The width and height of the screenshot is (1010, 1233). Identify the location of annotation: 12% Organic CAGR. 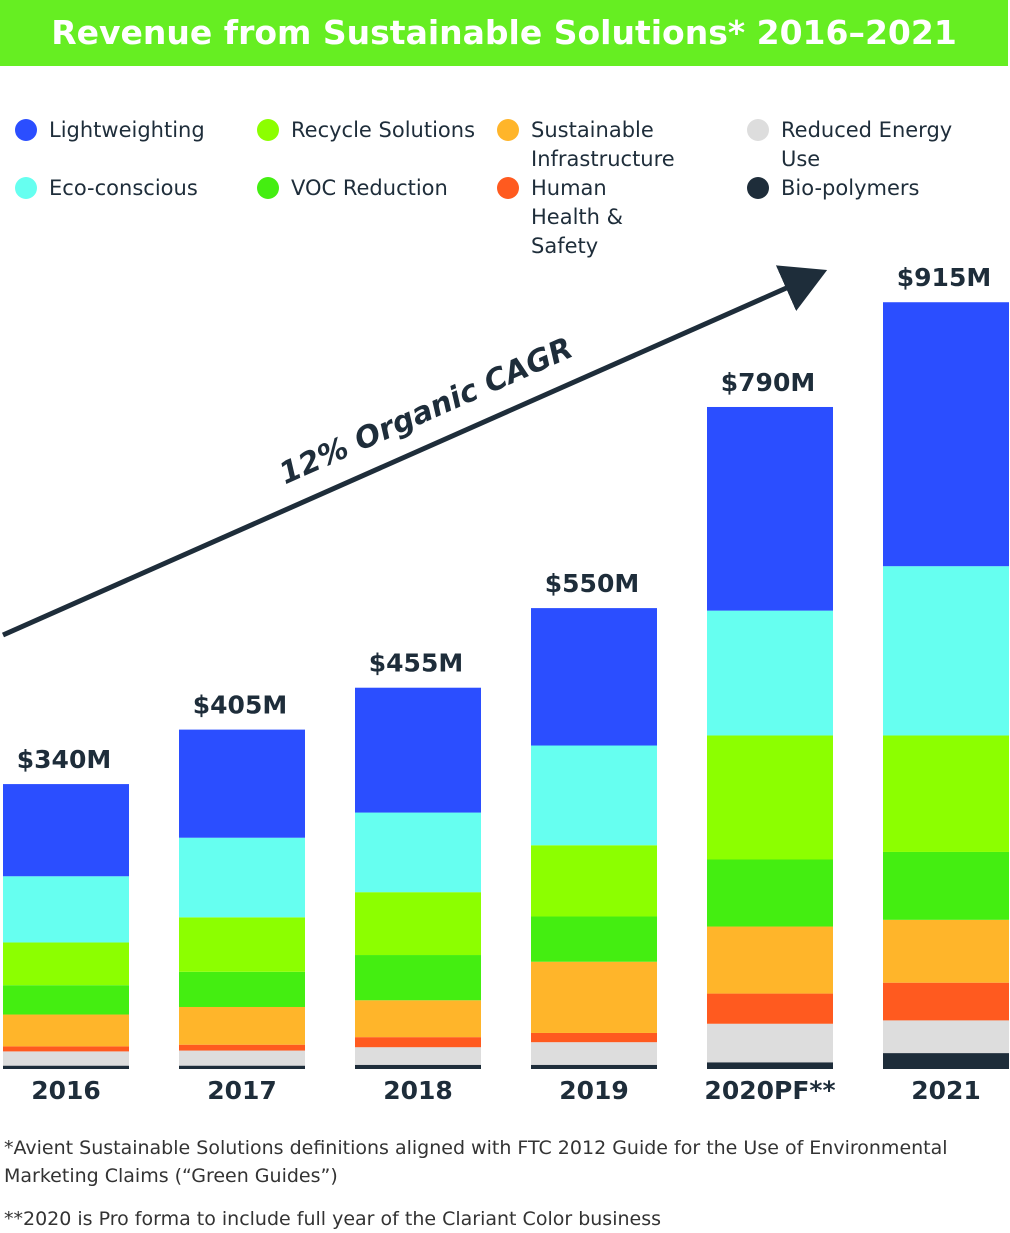
(426, 411).